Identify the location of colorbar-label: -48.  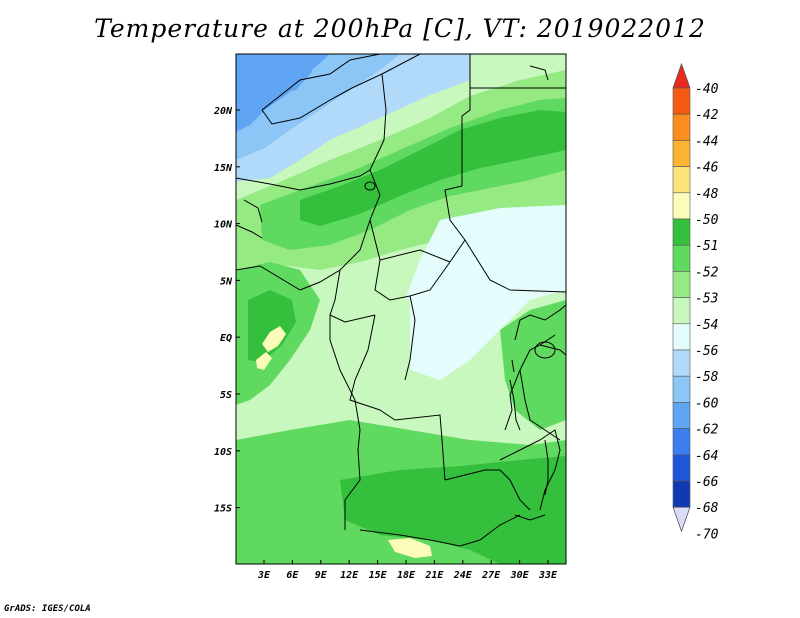
(707, 194).